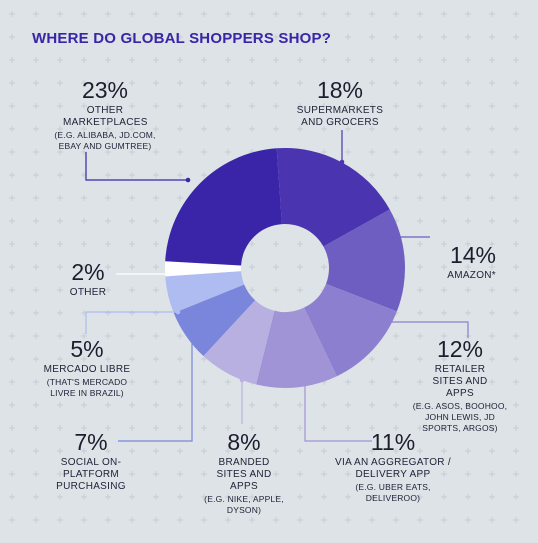  Describe the element at coordinates (87, 349) in the screenshot. I see `pct-mercado-libre: 5%` at that location.